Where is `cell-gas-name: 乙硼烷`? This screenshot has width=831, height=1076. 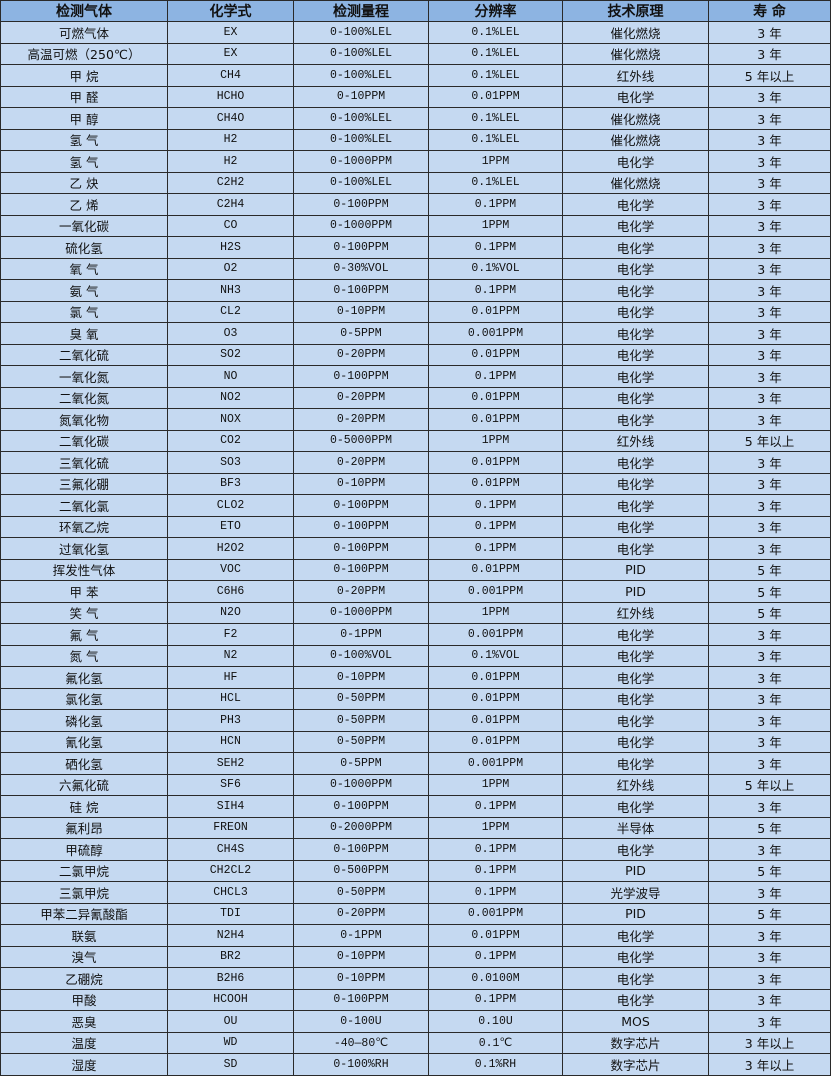
cell-gas-name: 乙硼烷 is located at coordinates (84, 978).